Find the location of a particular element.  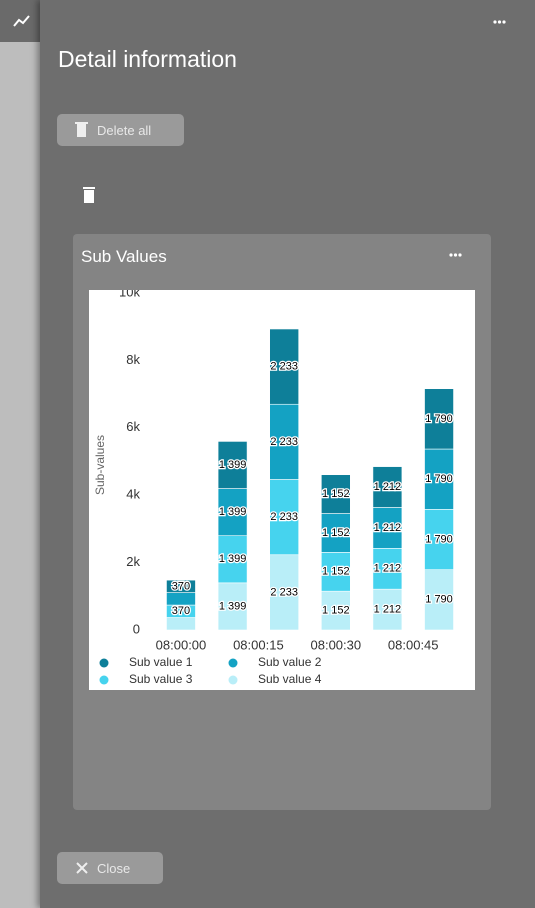

trash-icon is located at coordinates (81, 129).